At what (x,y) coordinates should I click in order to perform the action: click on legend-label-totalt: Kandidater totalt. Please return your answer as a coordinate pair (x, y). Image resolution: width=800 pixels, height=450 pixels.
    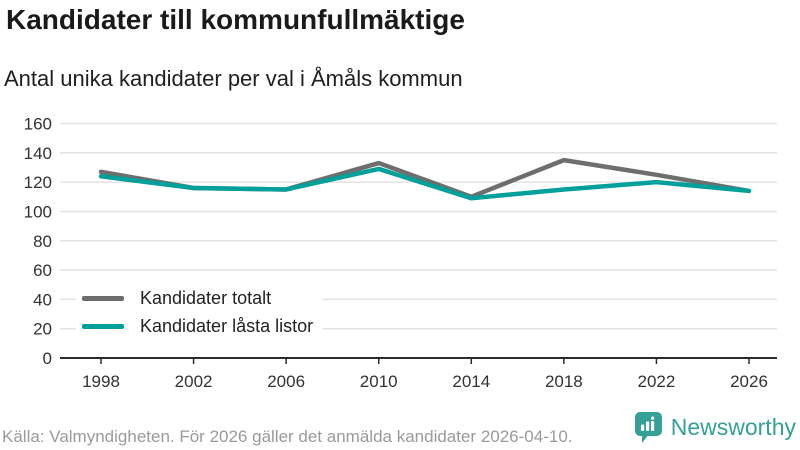
    Looking at the image, I should click on (206, 297).